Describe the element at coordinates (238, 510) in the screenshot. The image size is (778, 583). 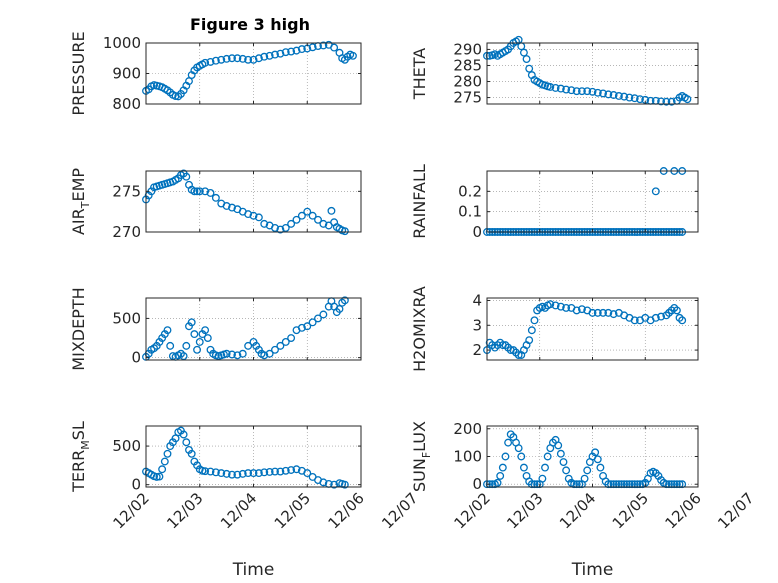
I see `x-tick-label: 12/04` at that location.